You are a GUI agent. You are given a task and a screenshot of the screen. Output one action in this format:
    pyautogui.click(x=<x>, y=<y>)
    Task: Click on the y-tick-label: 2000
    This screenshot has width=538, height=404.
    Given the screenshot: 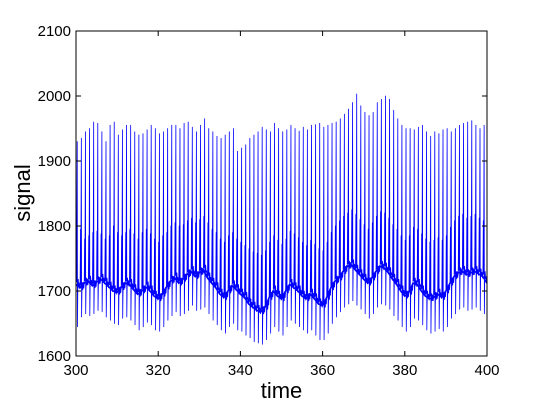 What is the action you would take?
    pyautogui.click(x=54, y=96)
    